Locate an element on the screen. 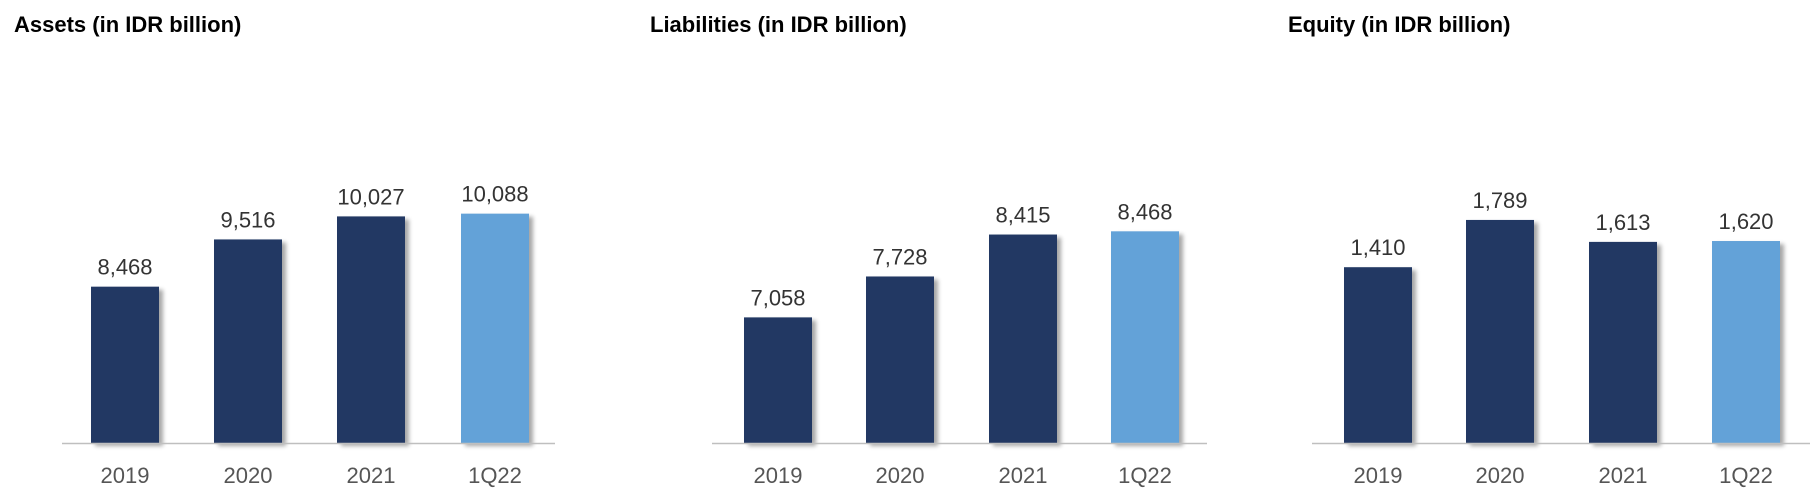  data-label: 8,415 is located at coordinates (1022, 215).